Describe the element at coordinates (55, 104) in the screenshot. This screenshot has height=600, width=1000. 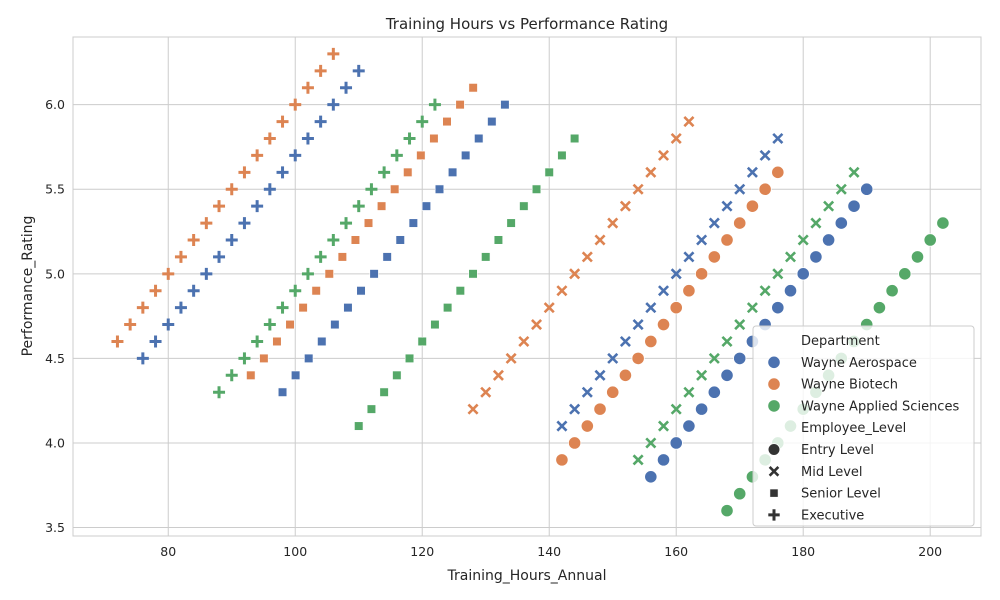
I see `y-tick-label: 6.0` at that location.